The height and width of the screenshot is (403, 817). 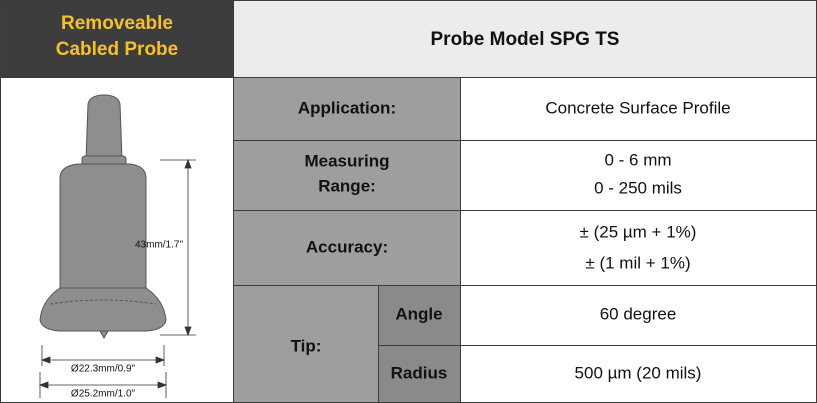 I want to click on header-left-title: Removeable, so click(x=117, y=23).